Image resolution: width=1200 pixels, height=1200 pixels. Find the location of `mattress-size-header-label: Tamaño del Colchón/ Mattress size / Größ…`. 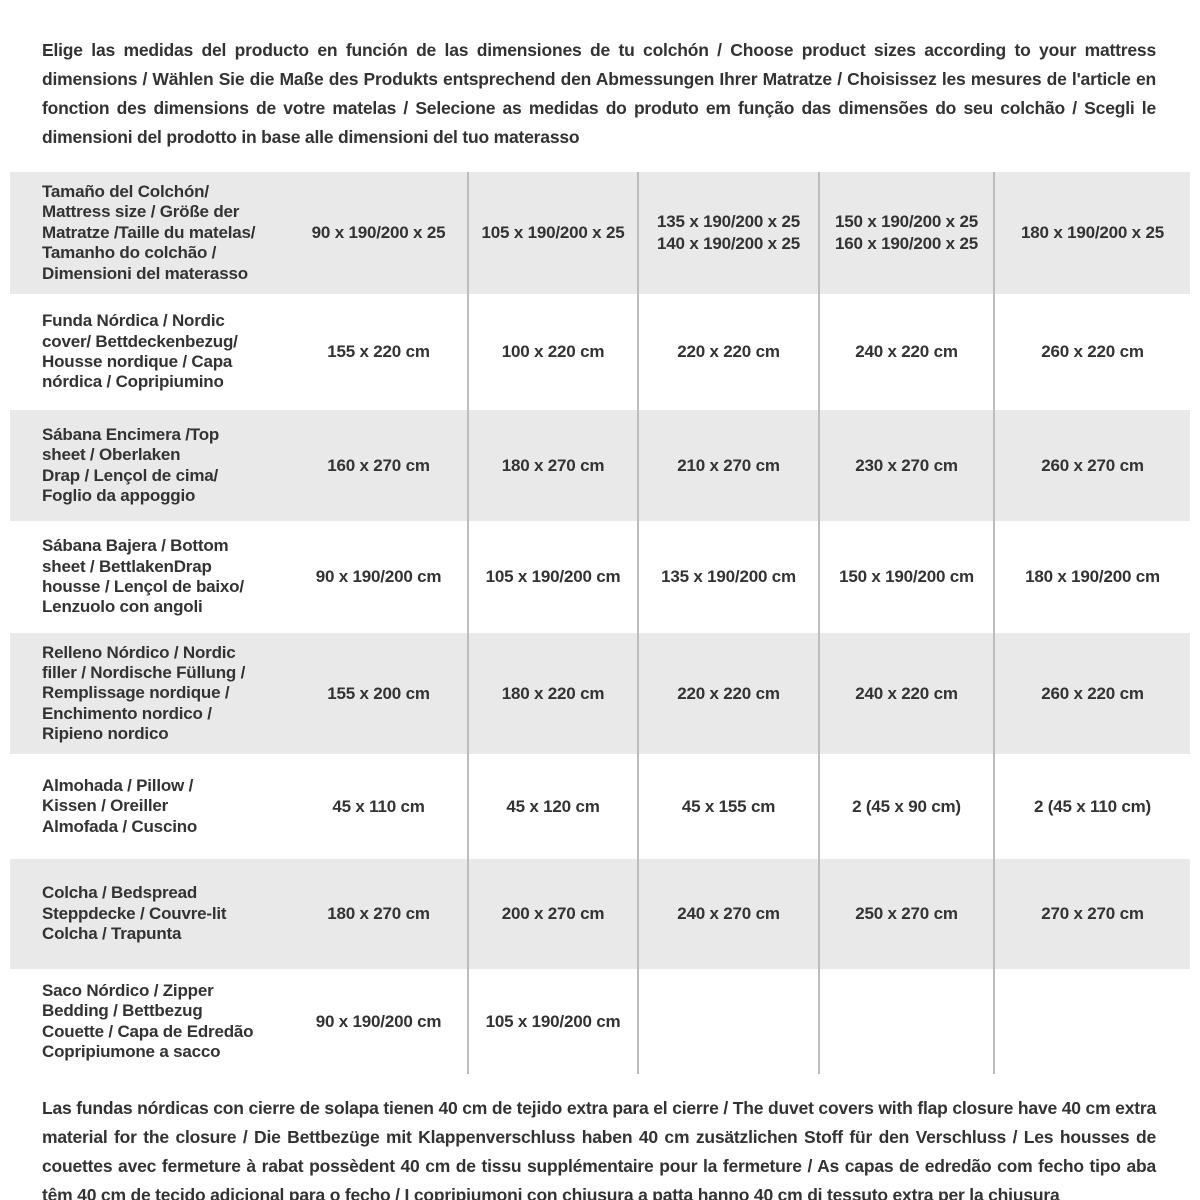

mattress-size-header-label: Tamaño del Colchón/ Mattress size / Größ… is located at coordinates (149, 232).